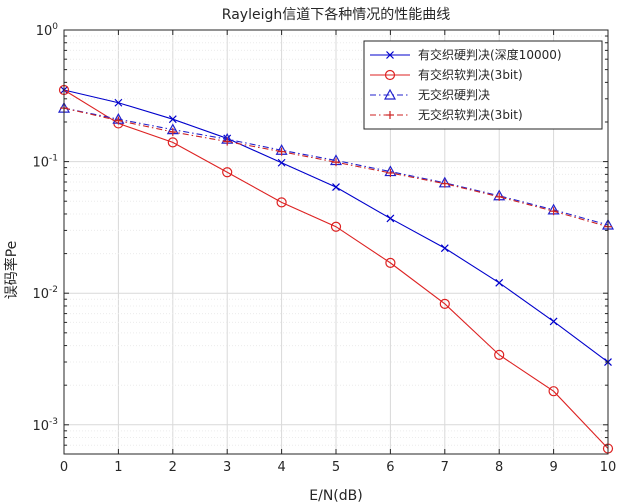 The height and width of the screenshot is (504, 617). I want to click on data-point-triangle-marker, so click(390, 94).